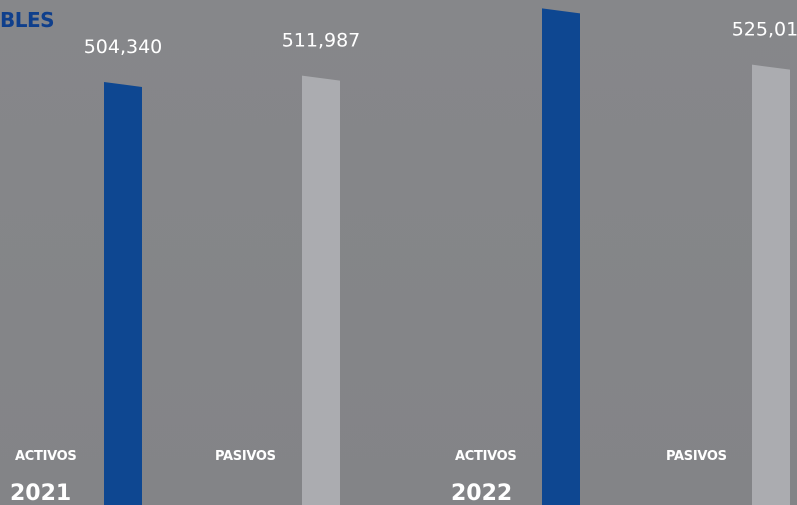  Describe the element at coordinates (321, 41) in the screenshot. I see `value-label-pasivos-2021: 511,987` at that location.